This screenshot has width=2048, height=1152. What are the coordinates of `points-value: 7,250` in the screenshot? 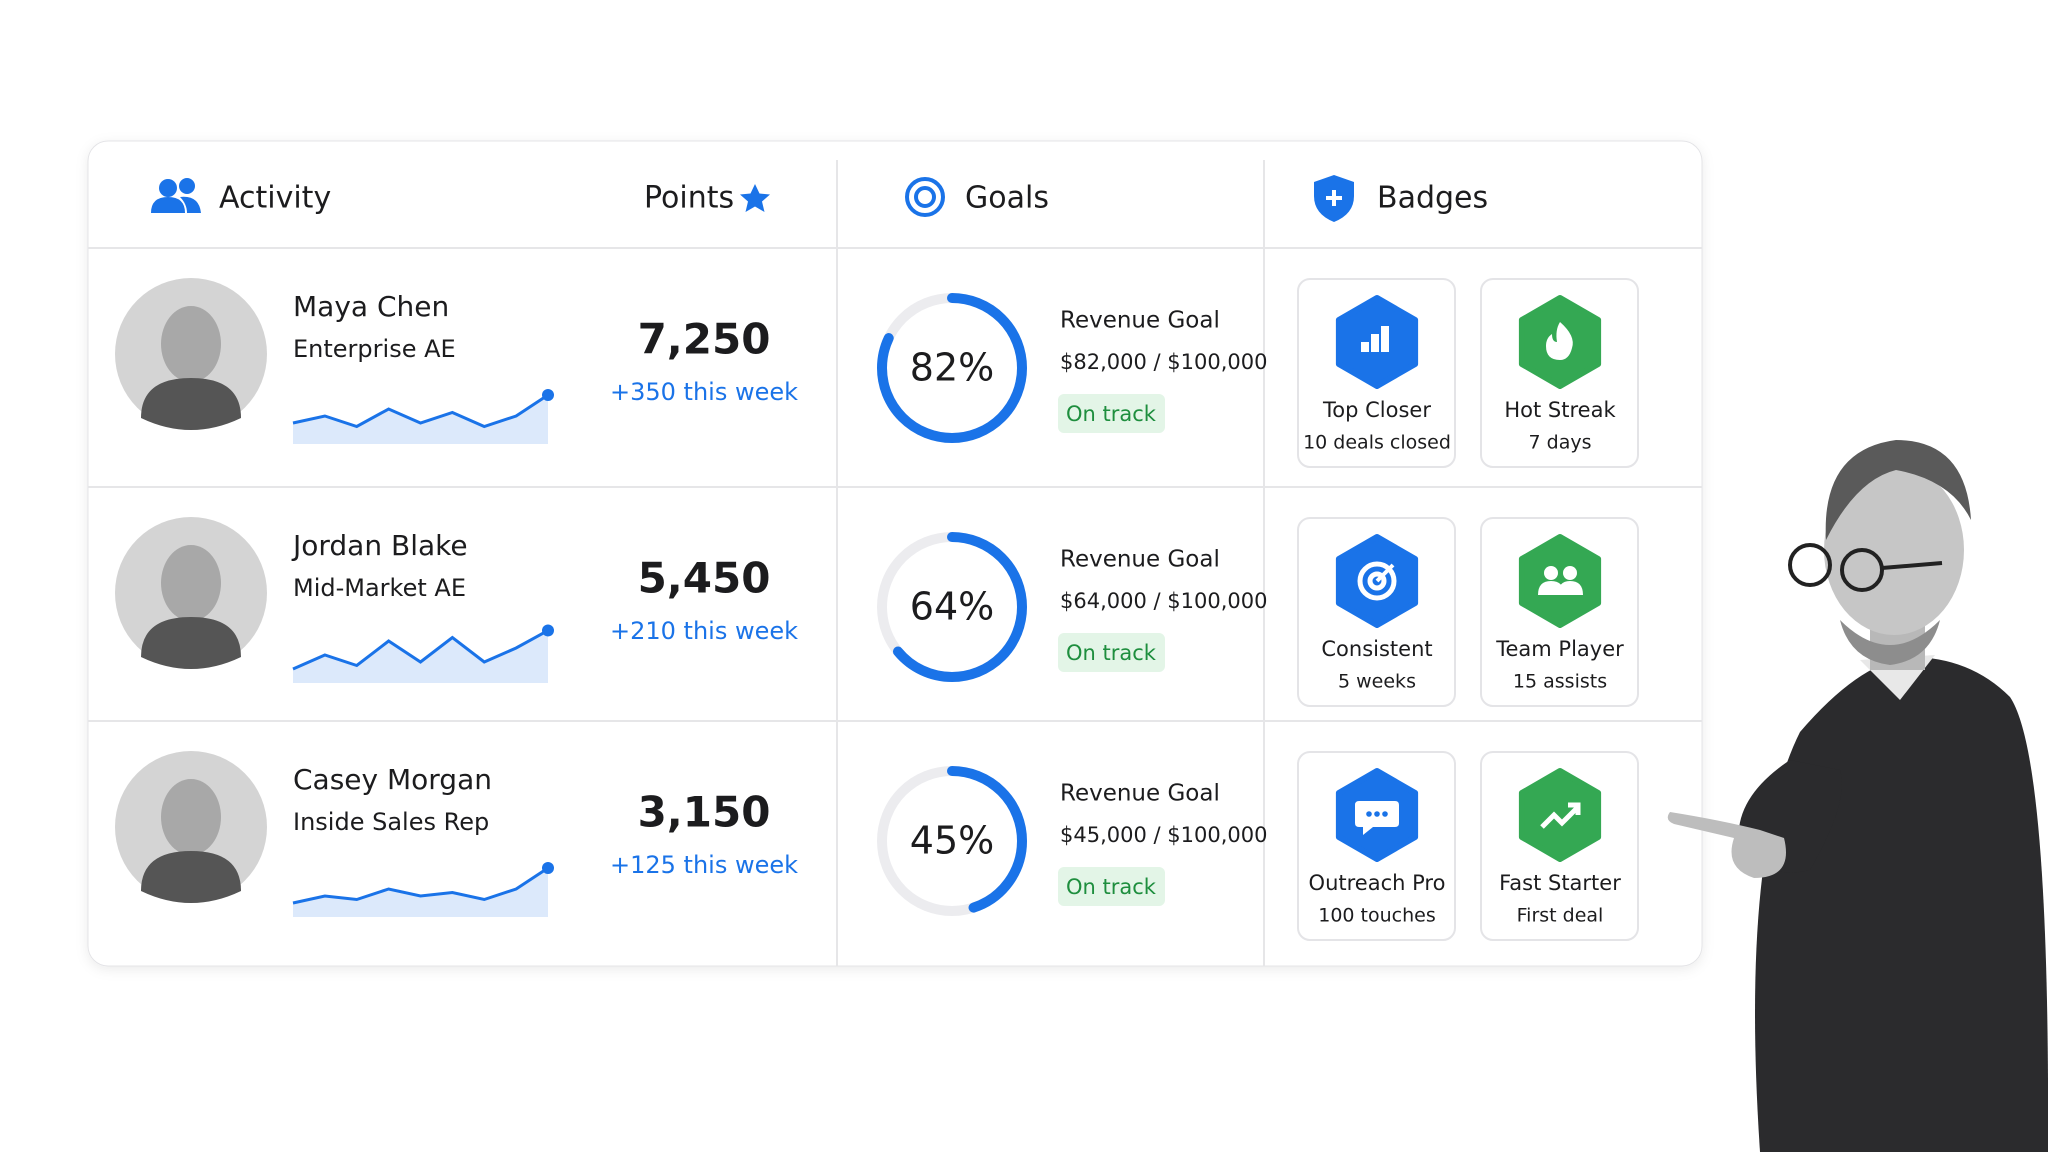 It's located at (704, 339).